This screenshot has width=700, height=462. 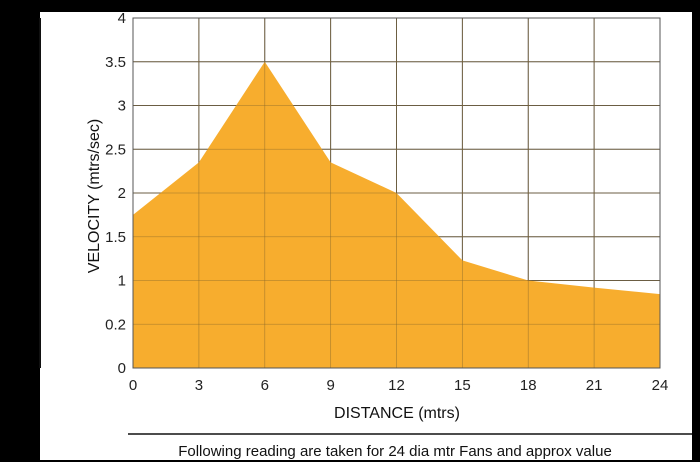 I want to click on y-axis-ticks: 0 0.2 1 1.5 2 2.5 3 3.5 4, so click(x=115, y=193).